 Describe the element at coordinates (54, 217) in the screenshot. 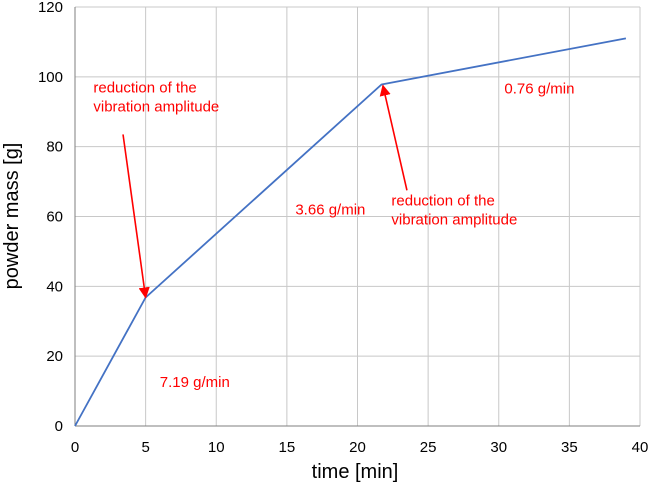

I see `y-tick-label: 60` at that location.